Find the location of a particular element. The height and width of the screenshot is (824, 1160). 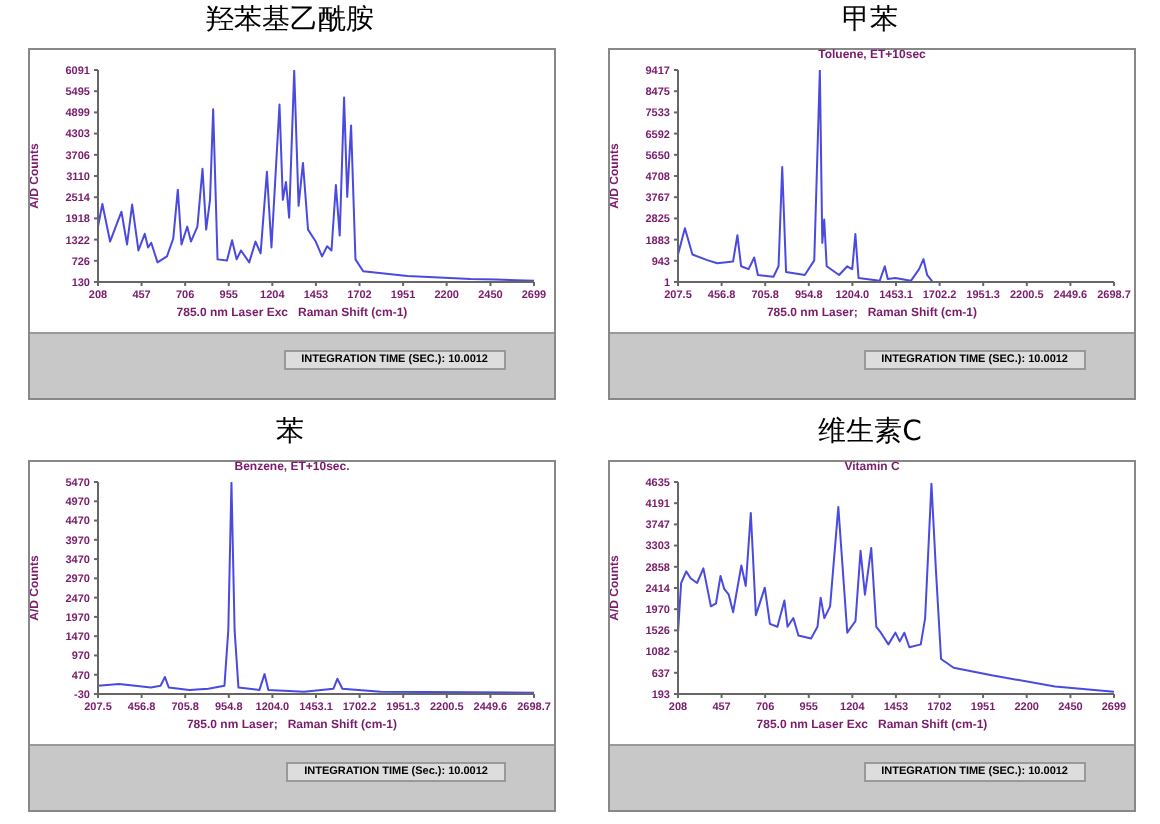

chart-title: 甲苯 is located at coordinates (870, 21).